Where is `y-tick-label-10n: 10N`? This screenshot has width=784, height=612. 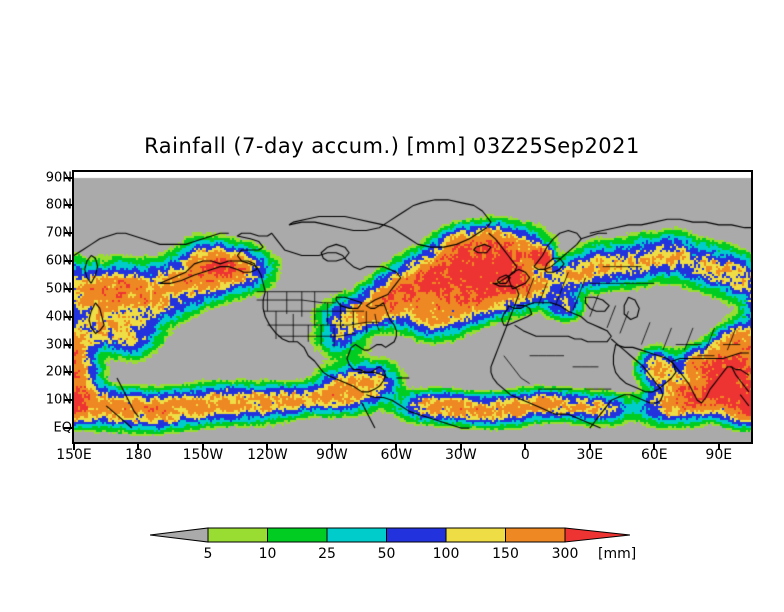 y-tick-label-10n: 10N is located at coordinates (58, 400).